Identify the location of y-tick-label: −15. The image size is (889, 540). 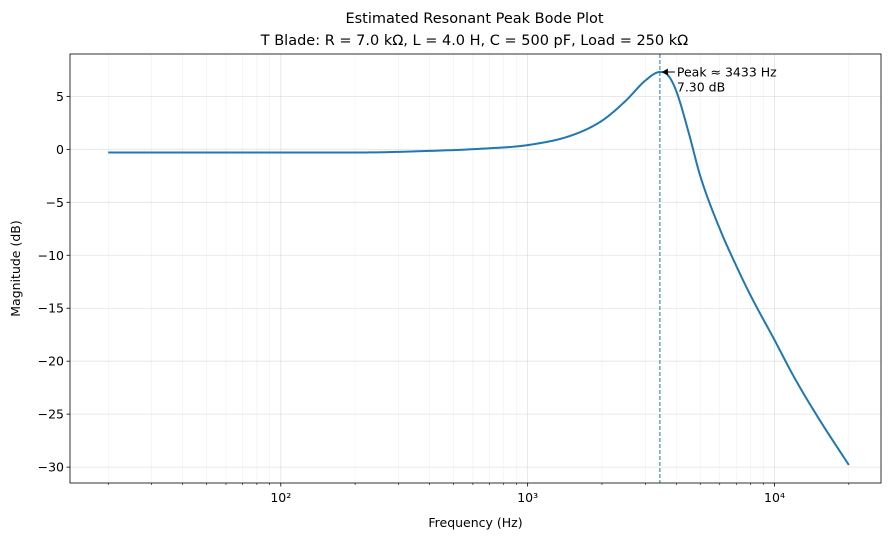
(51, 308).